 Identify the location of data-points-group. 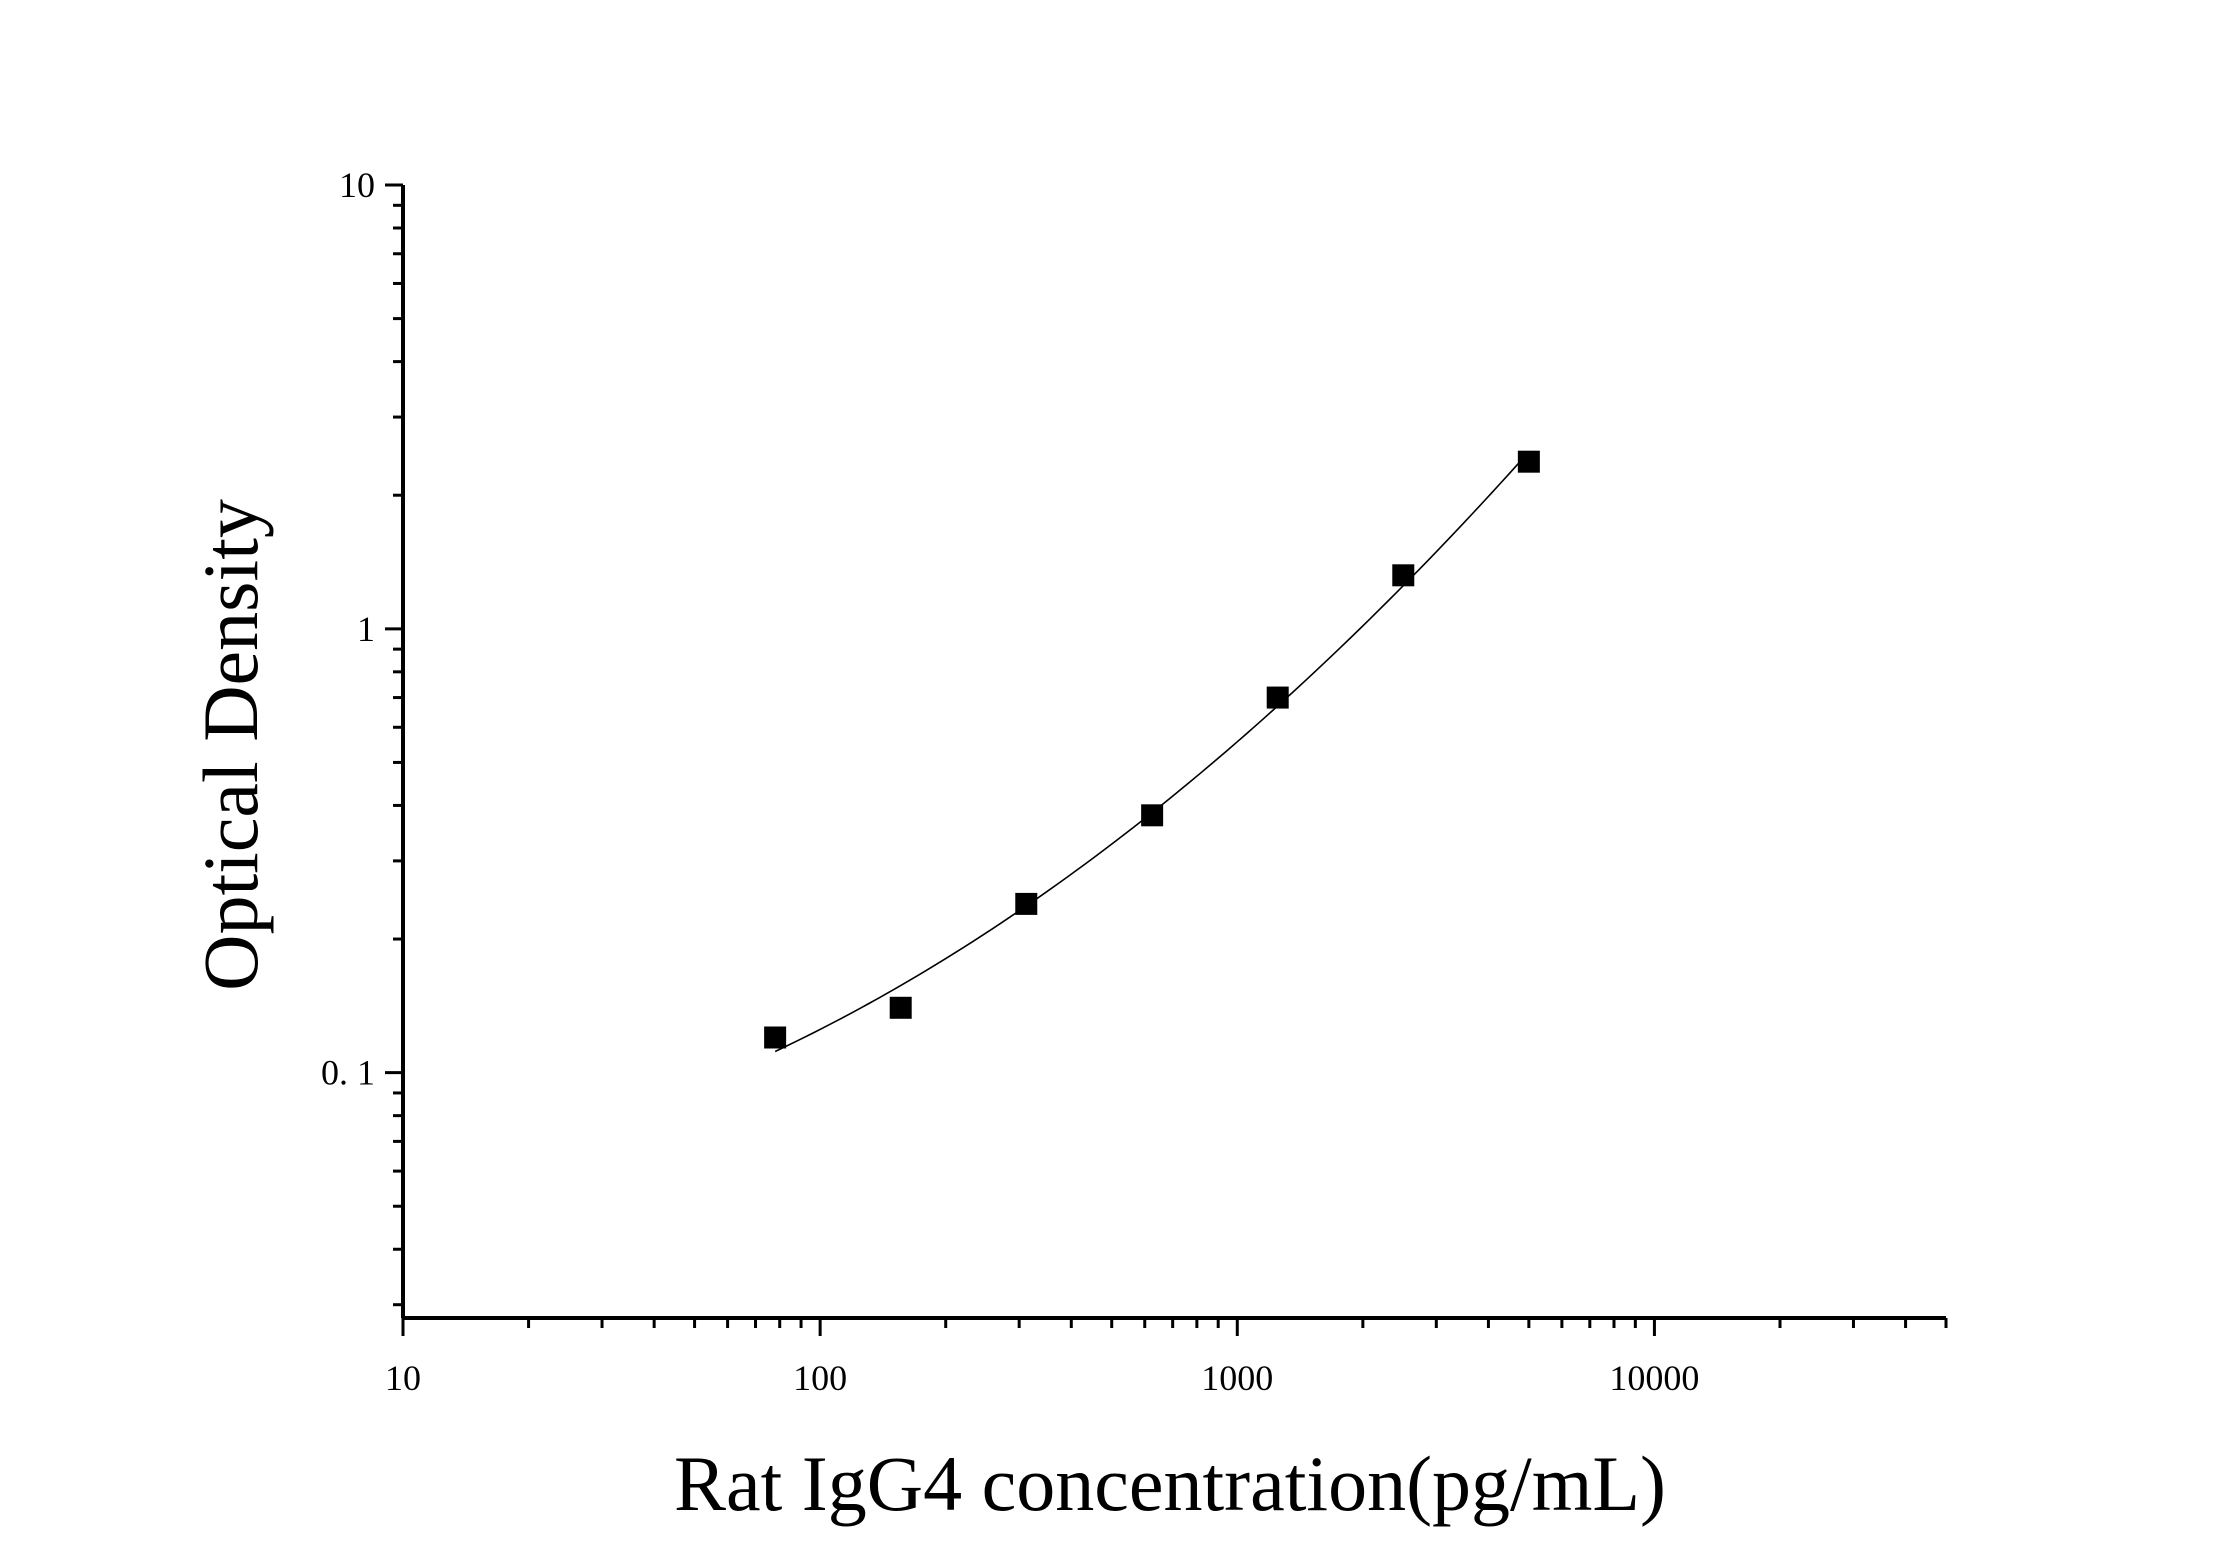
(1152, 749).